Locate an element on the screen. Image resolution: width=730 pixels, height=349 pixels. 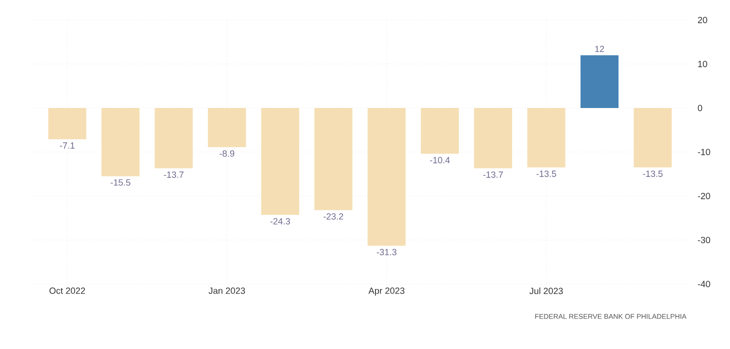
data-label: -15.5 is located at coordinates (120, 182).